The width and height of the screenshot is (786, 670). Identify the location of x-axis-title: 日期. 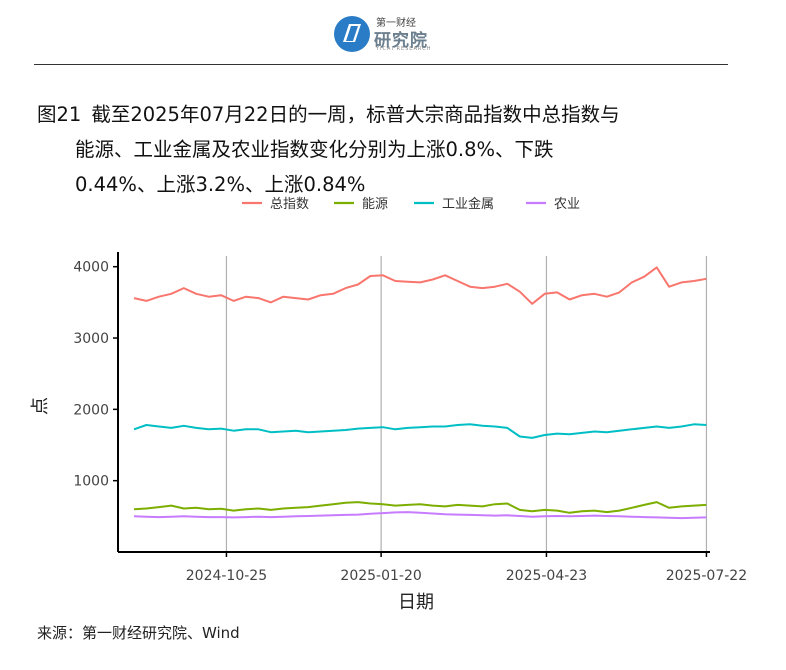
(416, 602).